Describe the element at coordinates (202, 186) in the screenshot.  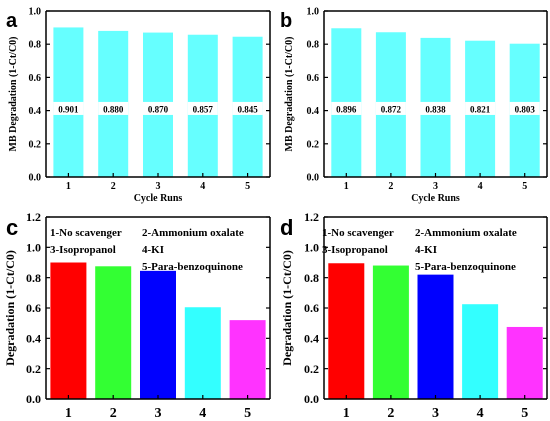
I see `x-tick-label-a-4: 4` at that location.